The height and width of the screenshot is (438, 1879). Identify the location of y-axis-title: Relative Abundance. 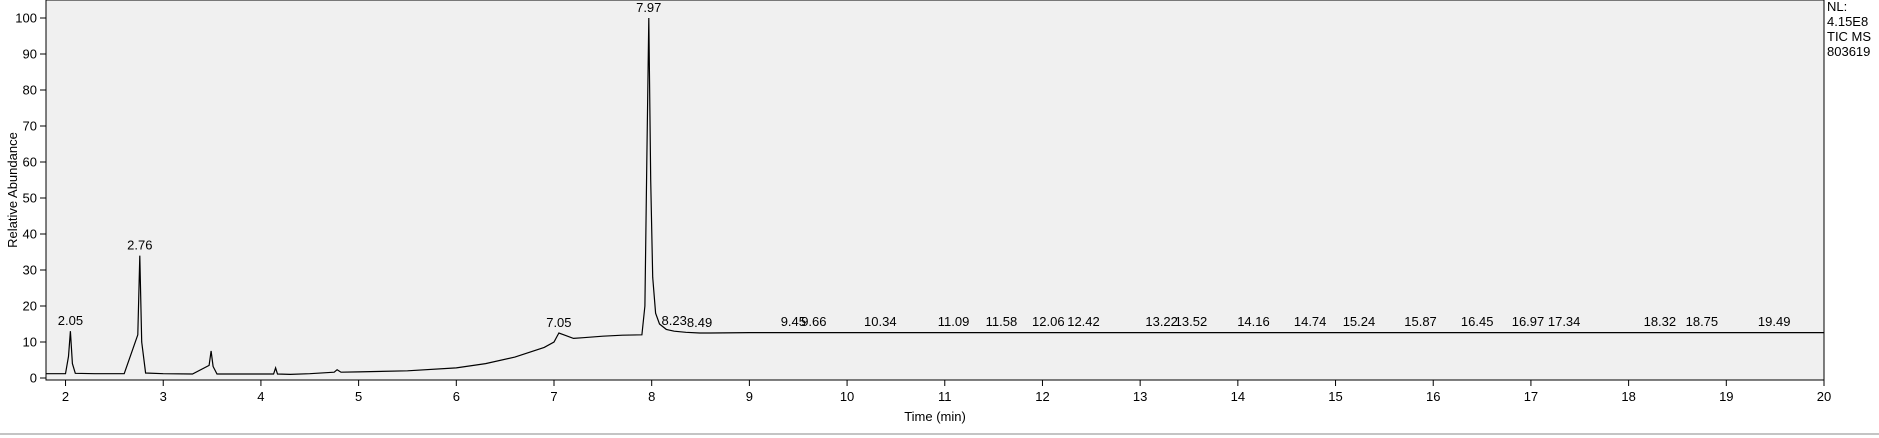
(12, 190).